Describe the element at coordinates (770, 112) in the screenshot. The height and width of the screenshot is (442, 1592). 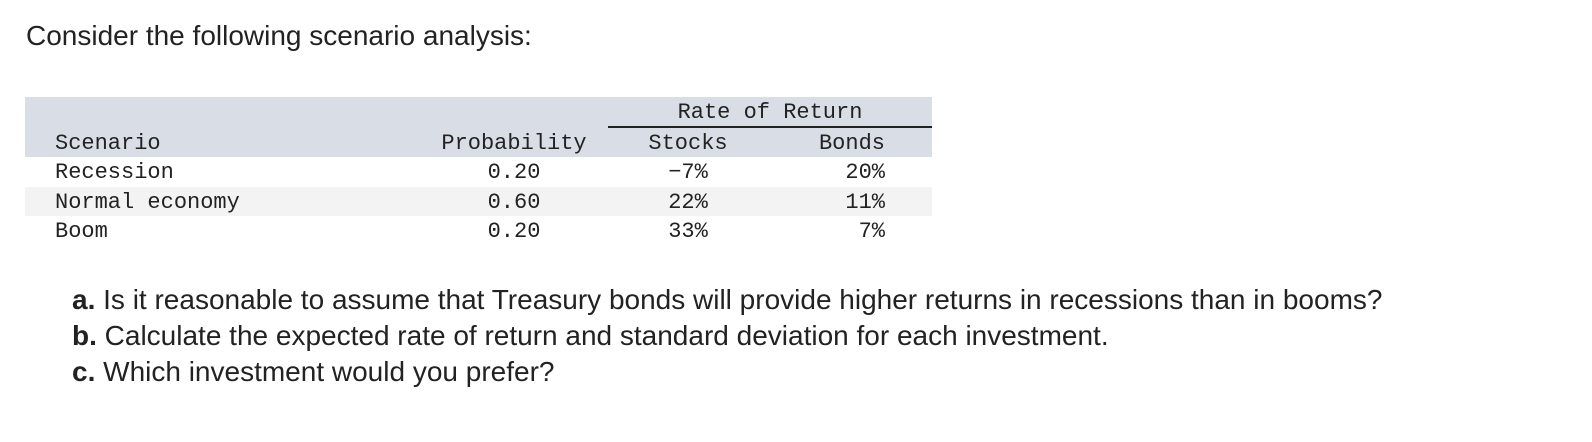
I see `group-header: Rate of Return` at that location.